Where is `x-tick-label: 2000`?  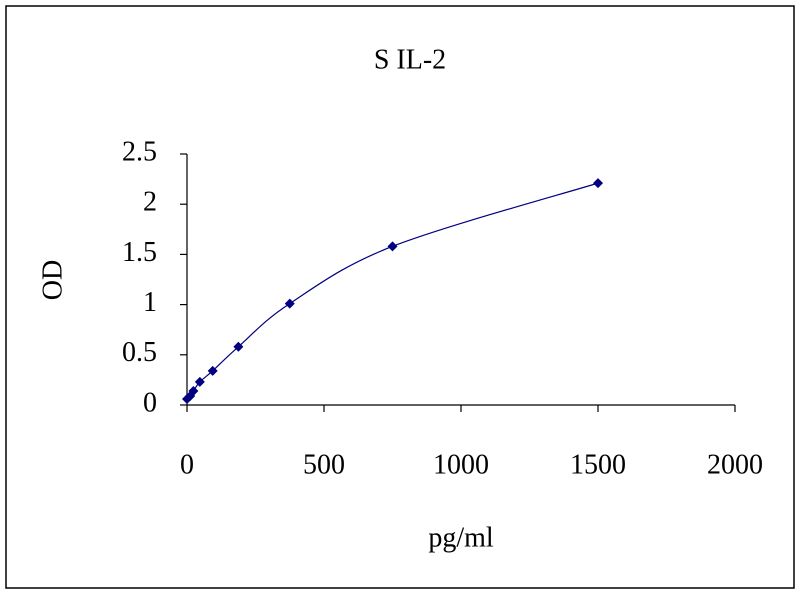
x-tick-label: 2000 is located at coordinates (735, 464).